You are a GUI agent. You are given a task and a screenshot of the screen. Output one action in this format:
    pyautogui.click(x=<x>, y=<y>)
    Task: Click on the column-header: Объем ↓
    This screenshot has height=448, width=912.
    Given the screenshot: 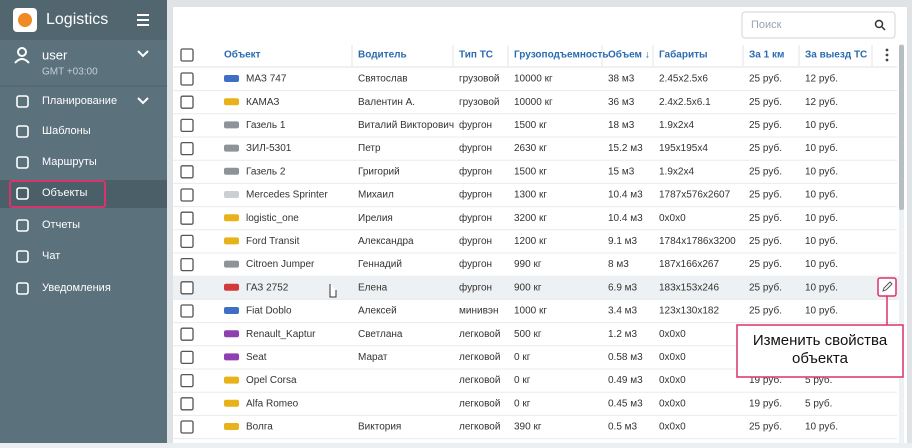 What is the action you would take?
    pyautogui.click(x=629, y=55)
    